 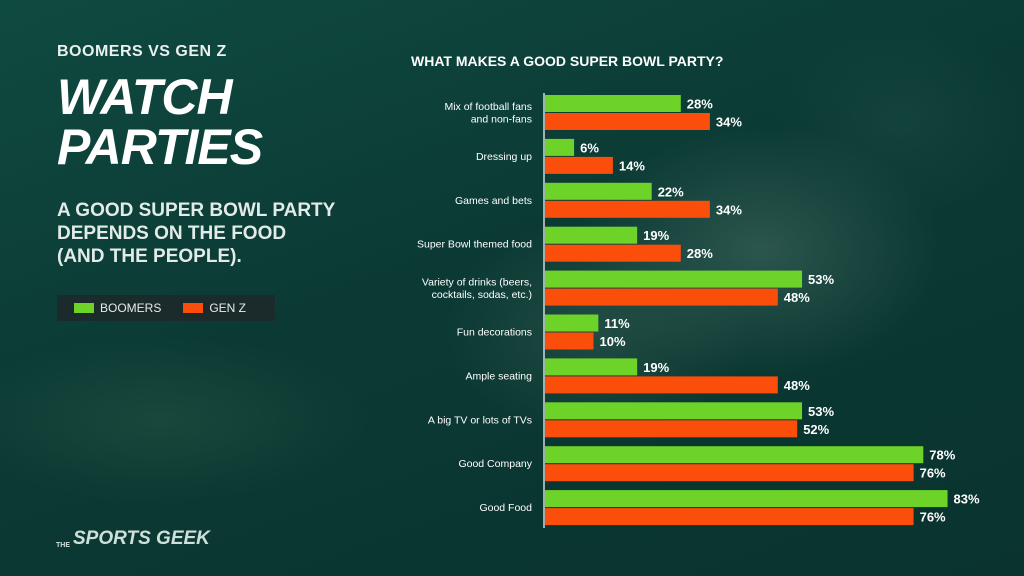 What do you see at coordinates (493, 201) in the screenshot?
I see `category-label: Games and bets` at bounding box center [493, 201].